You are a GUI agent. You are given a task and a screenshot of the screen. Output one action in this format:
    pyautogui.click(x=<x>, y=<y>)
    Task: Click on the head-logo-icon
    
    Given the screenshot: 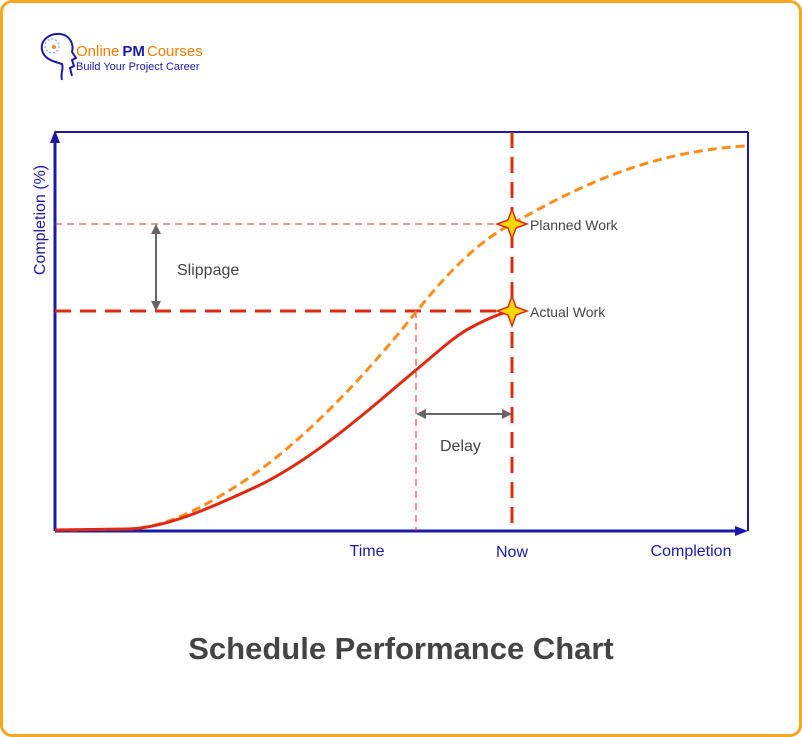 What is the action you would take?
    pyautogui.click(x=59, y=56)
    